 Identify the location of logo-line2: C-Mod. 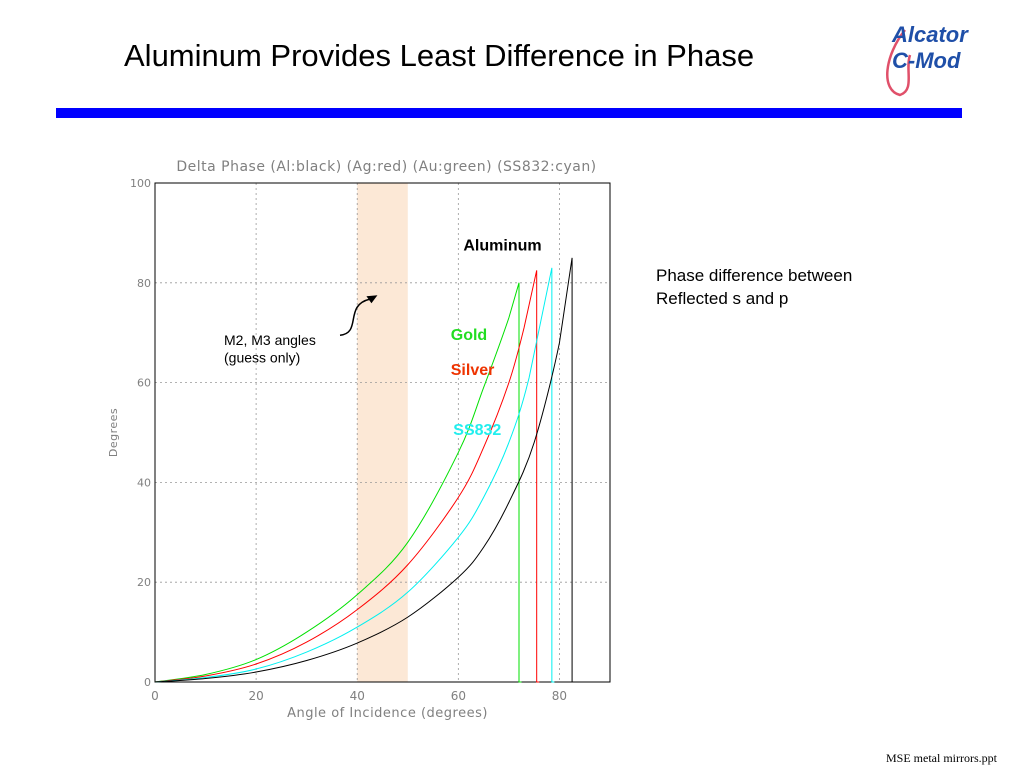
(926, 60).